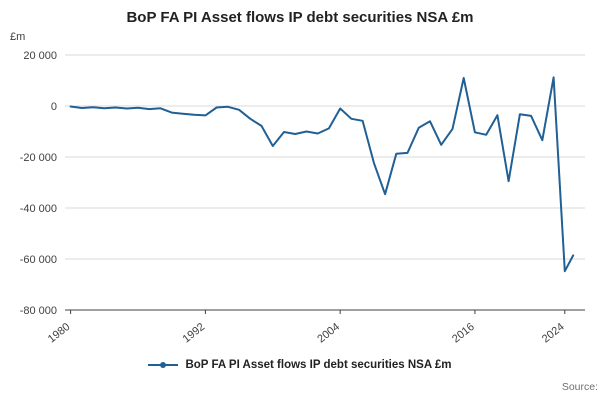 The image size is (600, 400). Describe the element at coordinates (38, 158) in the screenshot. I see `y-tick-label: -20 000` at that location.